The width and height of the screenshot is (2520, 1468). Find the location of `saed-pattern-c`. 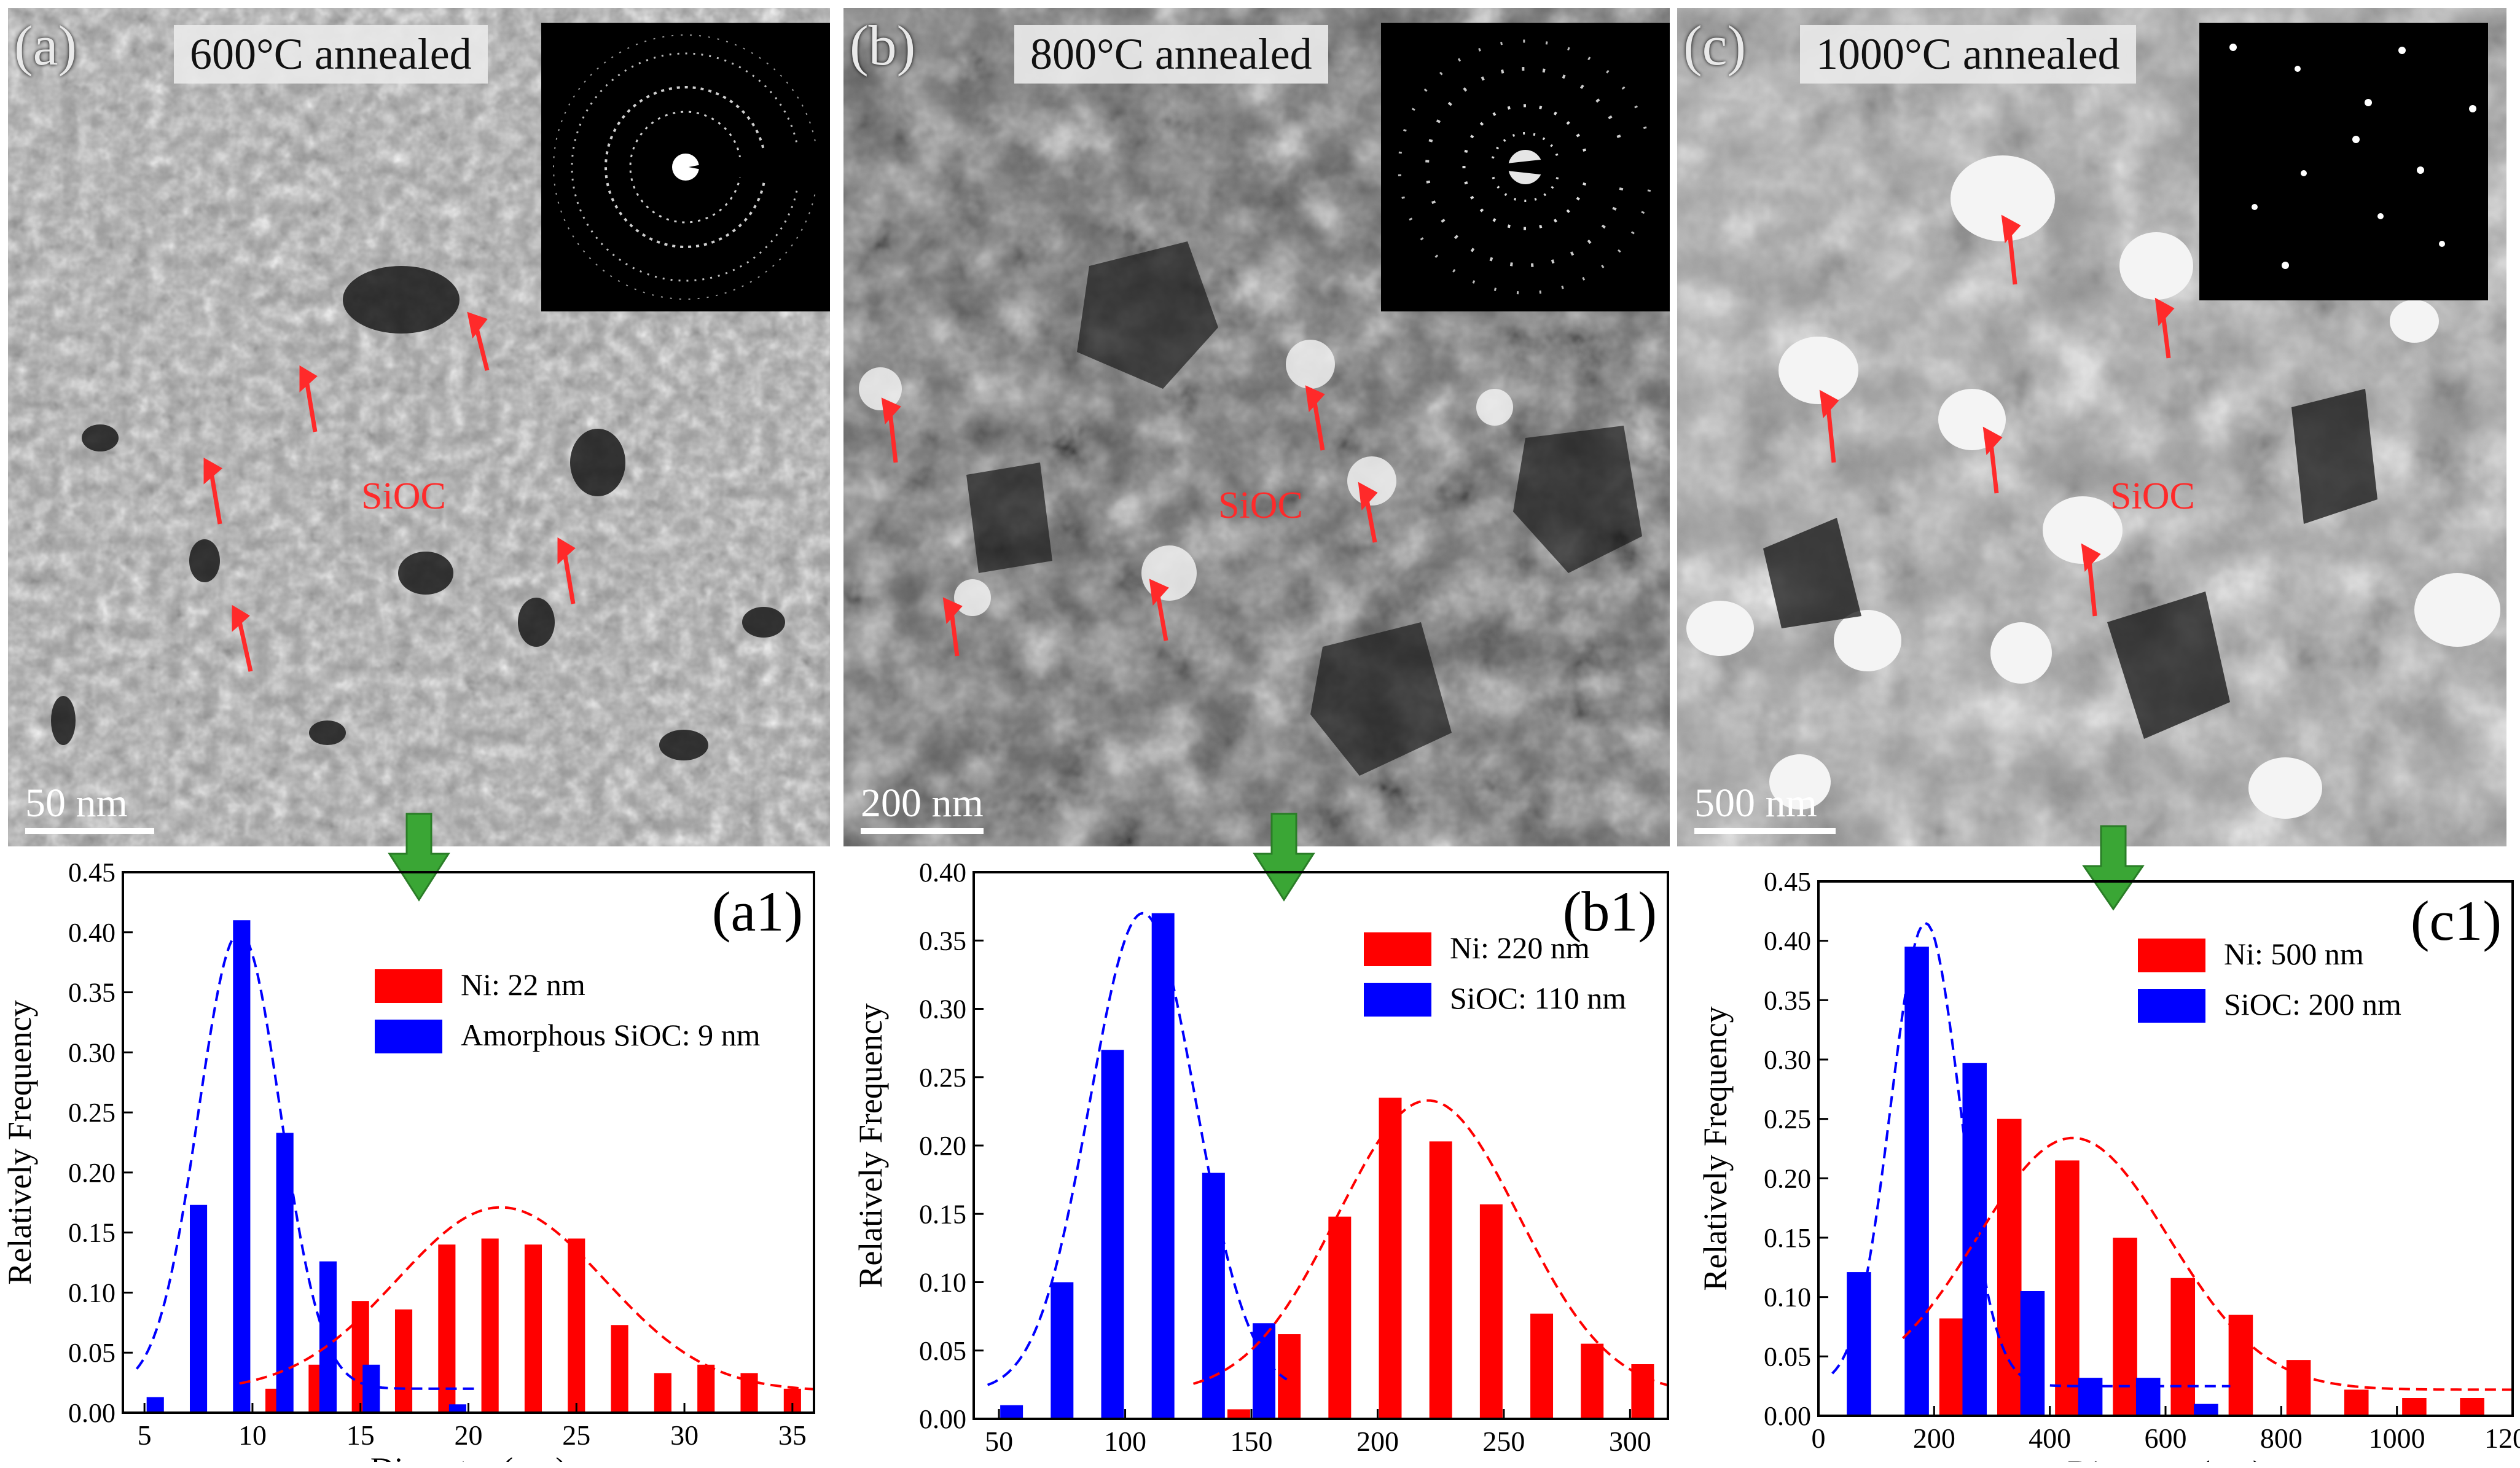

saed-pattern-c is located at coordinates (2343, 161).